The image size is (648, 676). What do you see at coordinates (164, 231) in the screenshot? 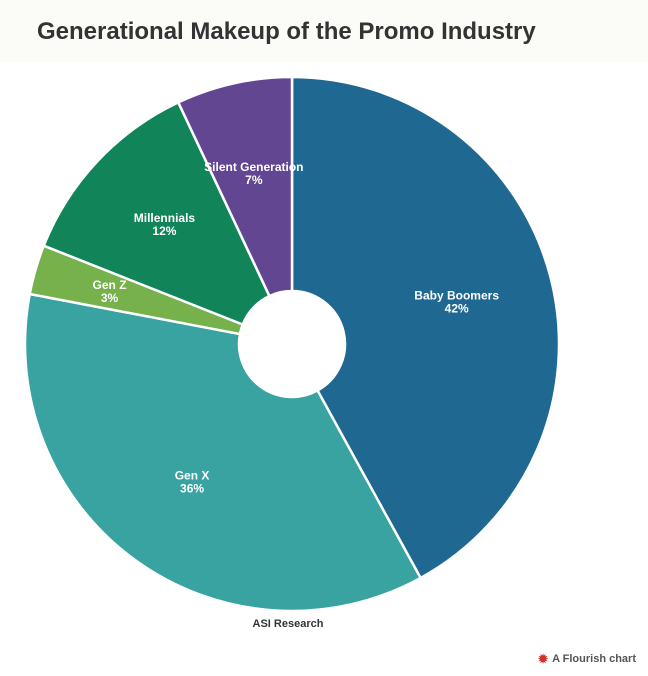
I see `slice-value-millennials: 12%` at bounding box center [164, 231].